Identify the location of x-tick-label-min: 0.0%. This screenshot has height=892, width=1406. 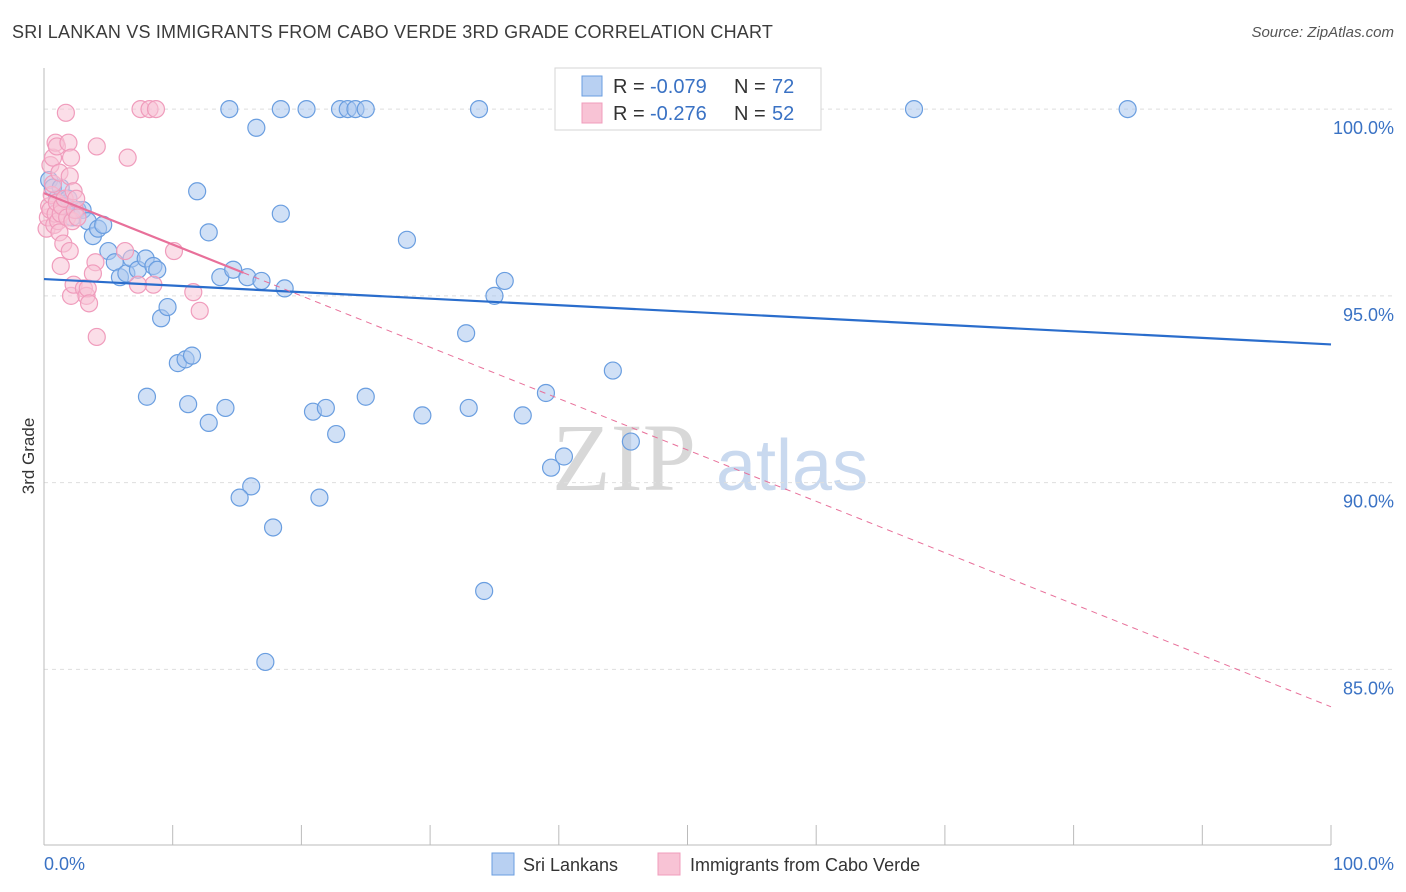
(64, 864).